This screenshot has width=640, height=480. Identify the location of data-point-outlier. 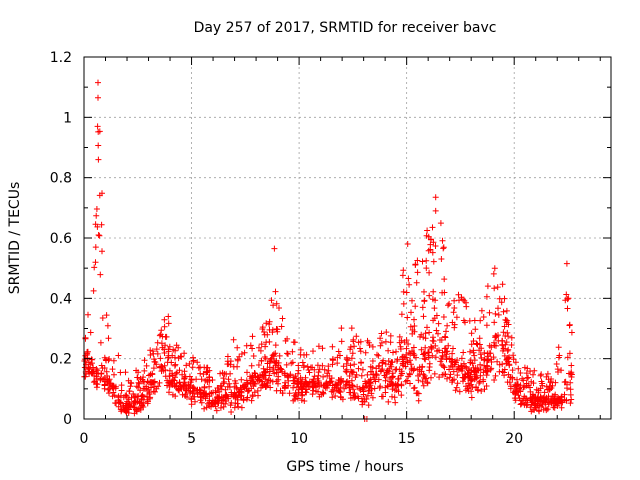
(98, 82).